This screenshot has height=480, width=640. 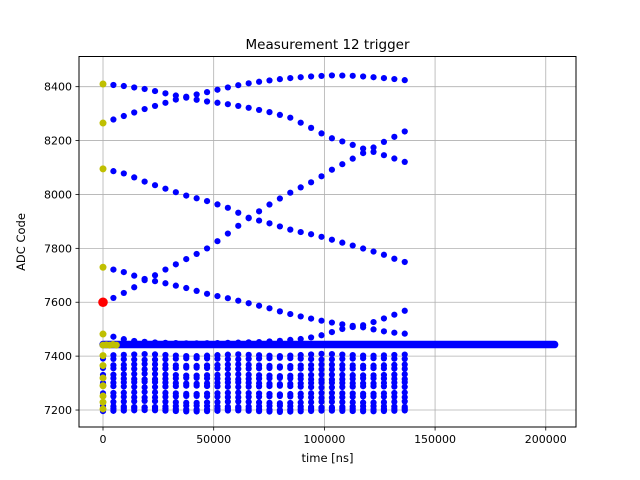 I want to click on series-trace-8410-falling, so click(x=253, y=122).